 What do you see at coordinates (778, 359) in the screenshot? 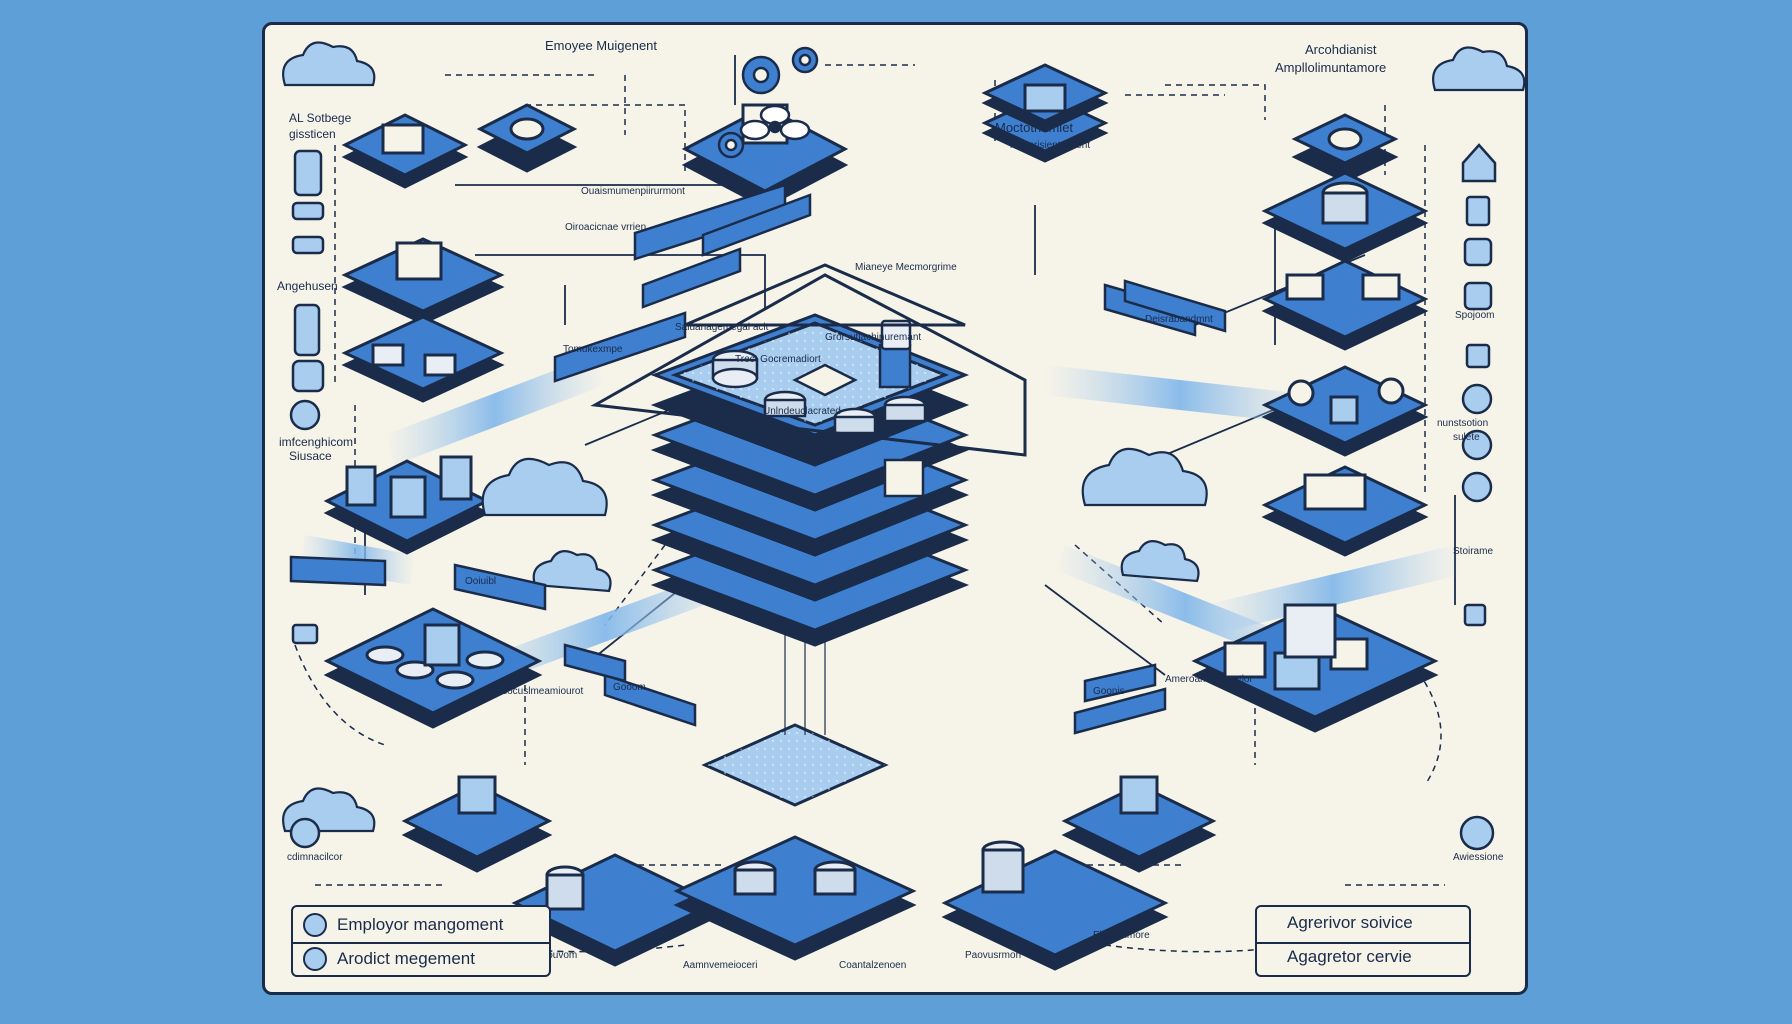
I see `inner-label: Trect Gocremadiort` at bounding box center [778, 359].